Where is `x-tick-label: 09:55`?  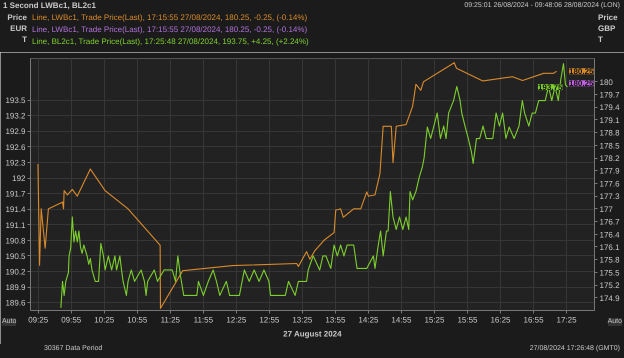 x-tick-label: 09:55 is located at coordinates (71, 320).